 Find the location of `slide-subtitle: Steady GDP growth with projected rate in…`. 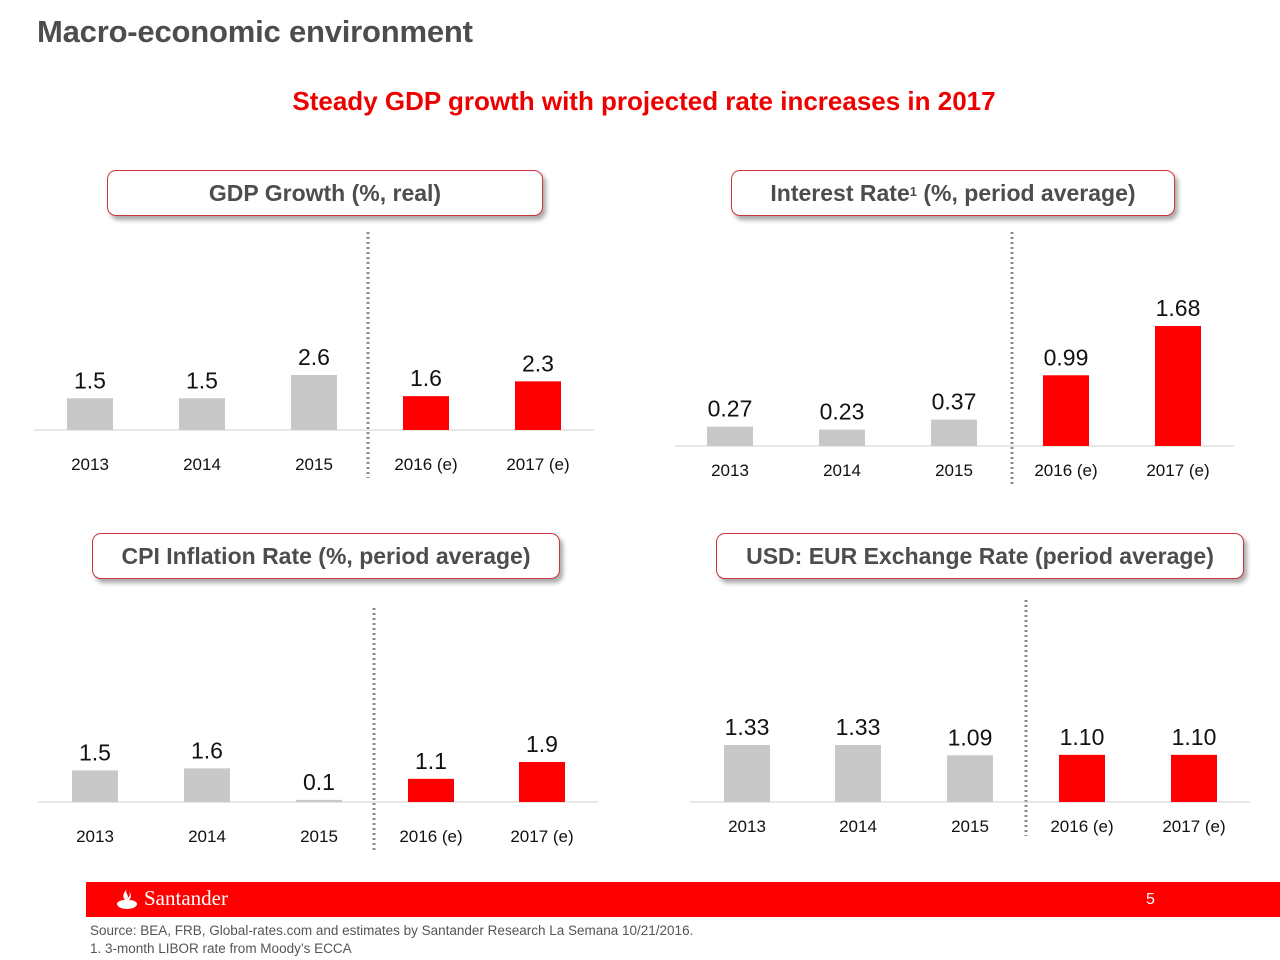

slide-subtitle: Steady GDP growth with projected rate in… is located at coordinates (644, 101).